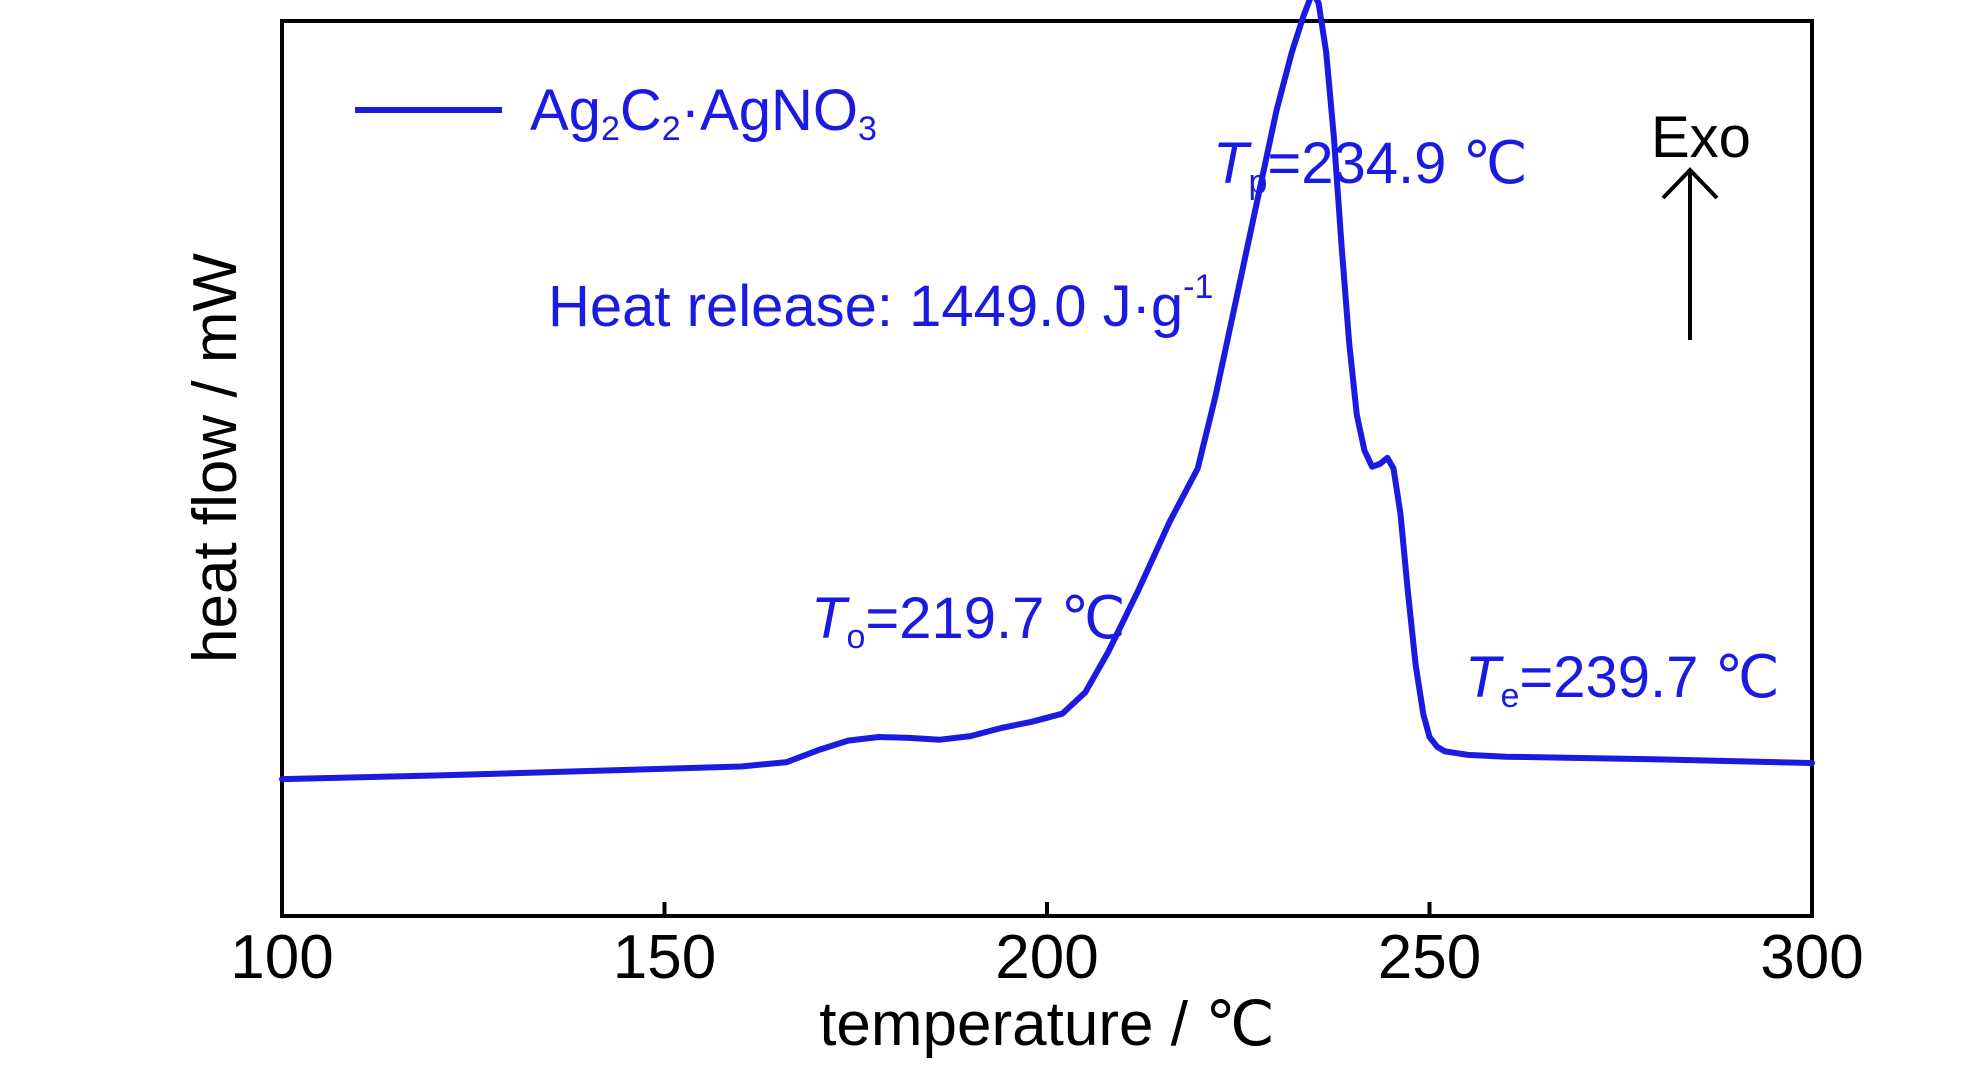  I want to click on peak-sub: p, so click(1257, 182).